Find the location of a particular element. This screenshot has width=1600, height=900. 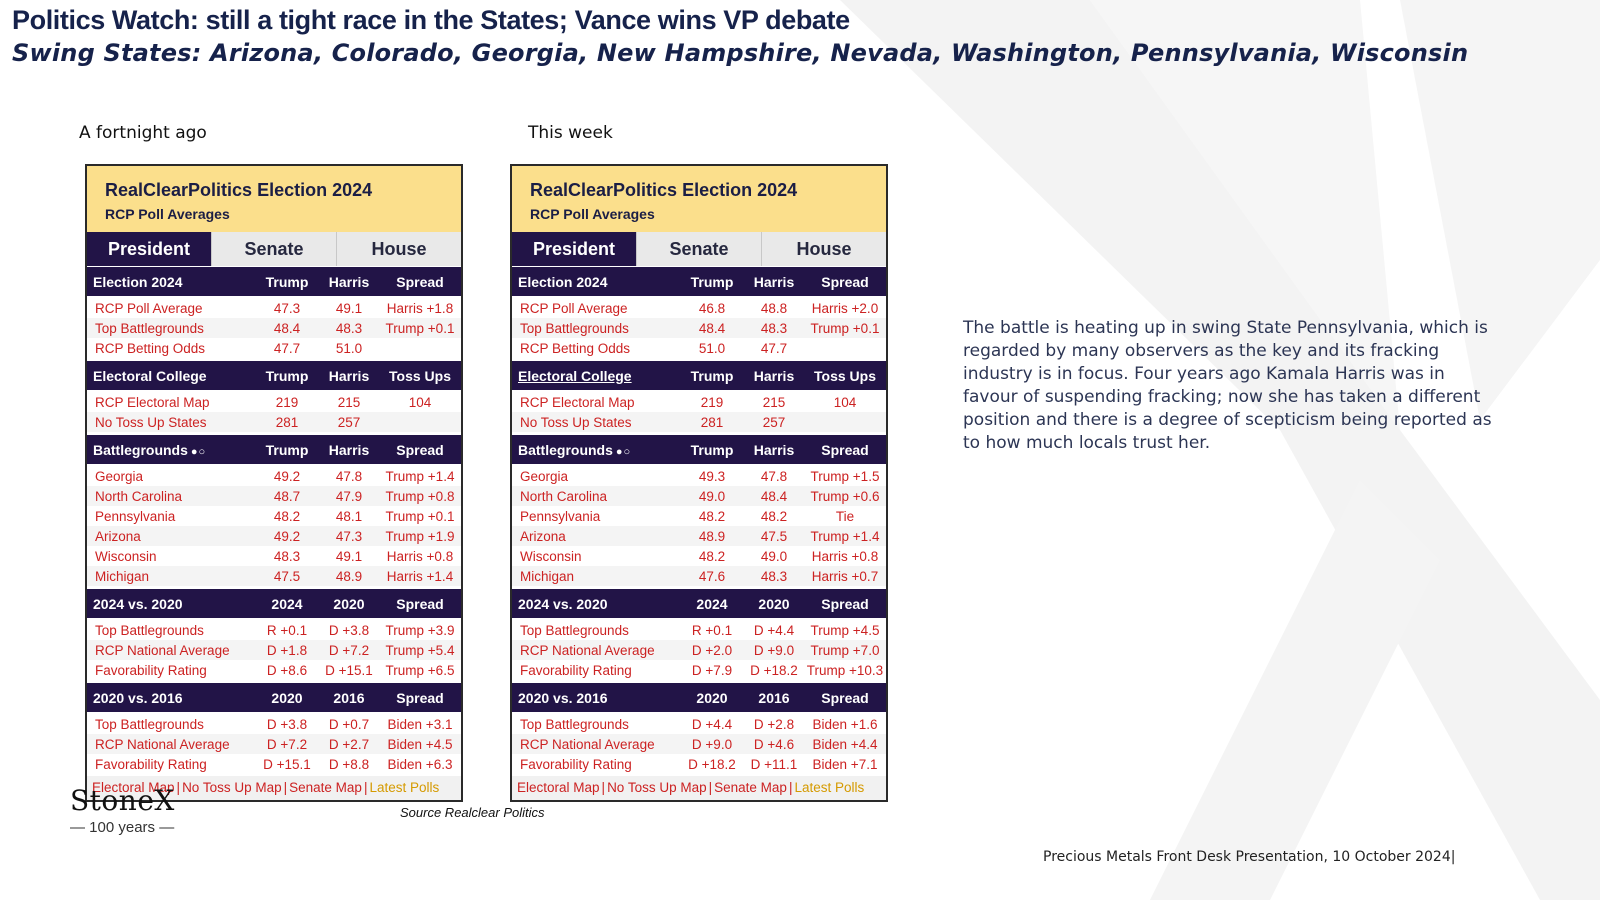

table-row: Georgia 49.2 47.8 Trump +1.4 is located at coordinates (274, 476).